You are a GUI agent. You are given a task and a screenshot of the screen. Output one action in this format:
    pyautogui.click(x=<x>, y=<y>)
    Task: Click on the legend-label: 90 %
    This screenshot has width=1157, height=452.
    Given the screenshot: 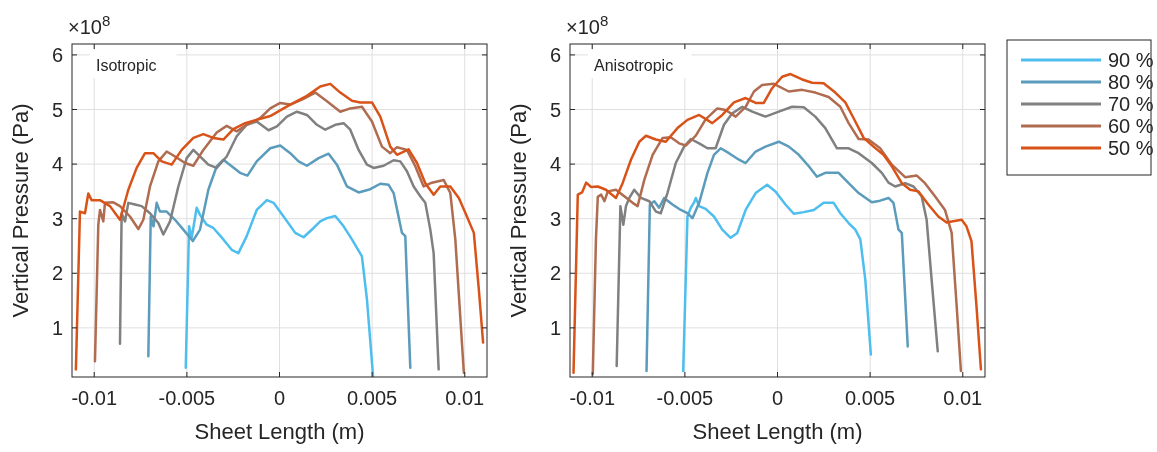 What is the action you would take?
    pyautogui.click(x=1131, y=60)
    